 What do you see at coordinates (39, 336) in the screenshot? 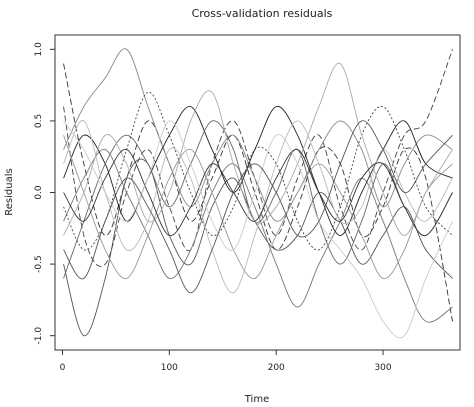
I see `y-tick-label: -1.0` at bounding box center [39, 336].